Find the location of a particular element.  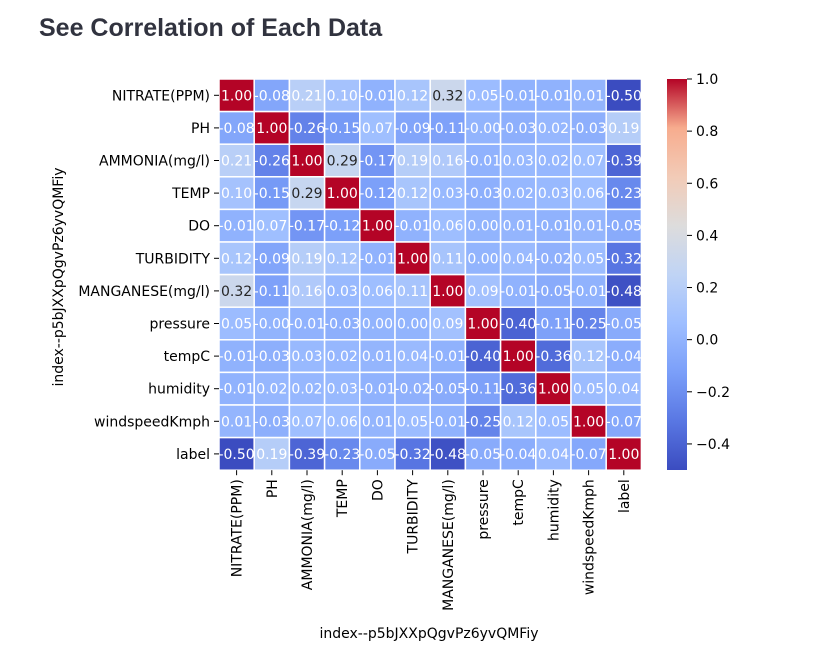

cell-value-label: 0.09 is located at coordinates (447, 325).